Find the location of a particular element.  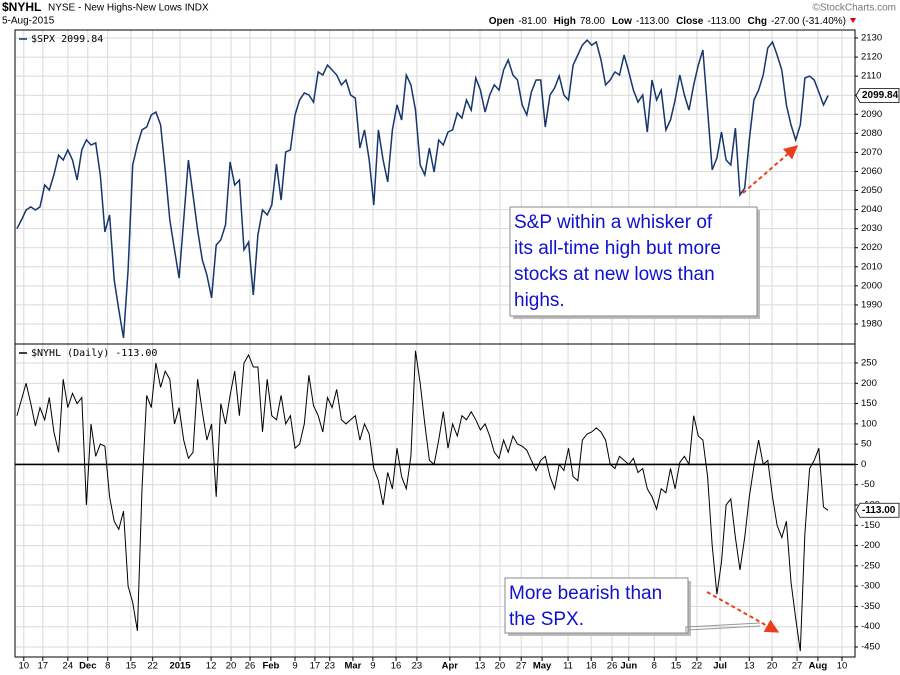

y-tick-label: 1980 is located at coordinates (871, 323).